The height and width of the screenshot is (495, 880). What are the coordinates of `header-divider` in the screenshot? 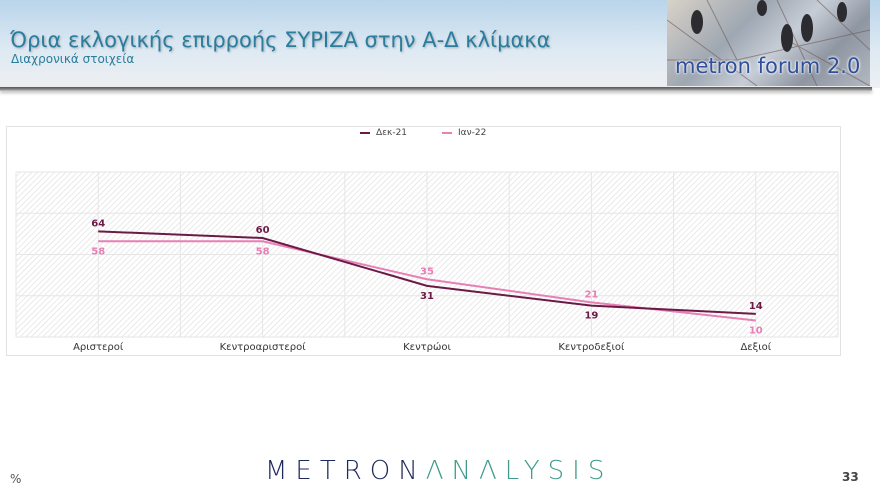 It's located at (436, 89).